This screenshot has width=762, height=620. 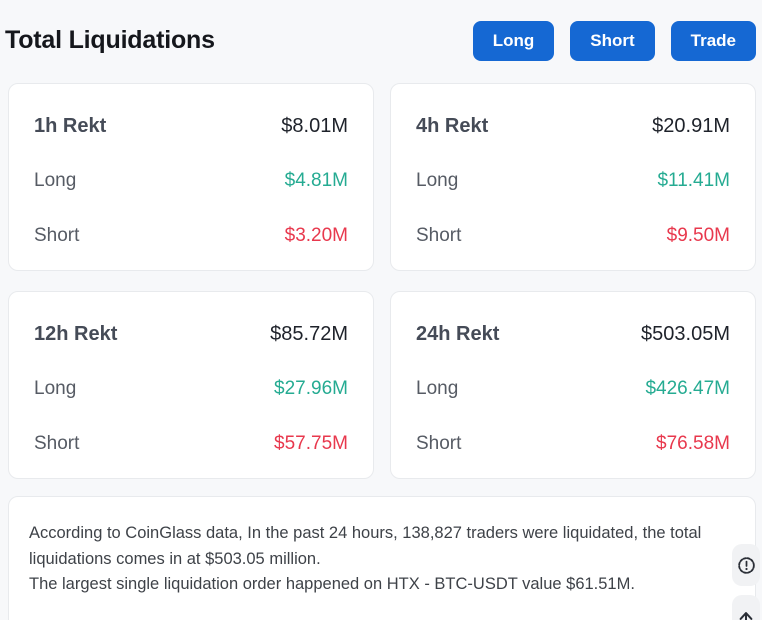 I want to click on alert-badge-icon, so click(x=746, y=565).